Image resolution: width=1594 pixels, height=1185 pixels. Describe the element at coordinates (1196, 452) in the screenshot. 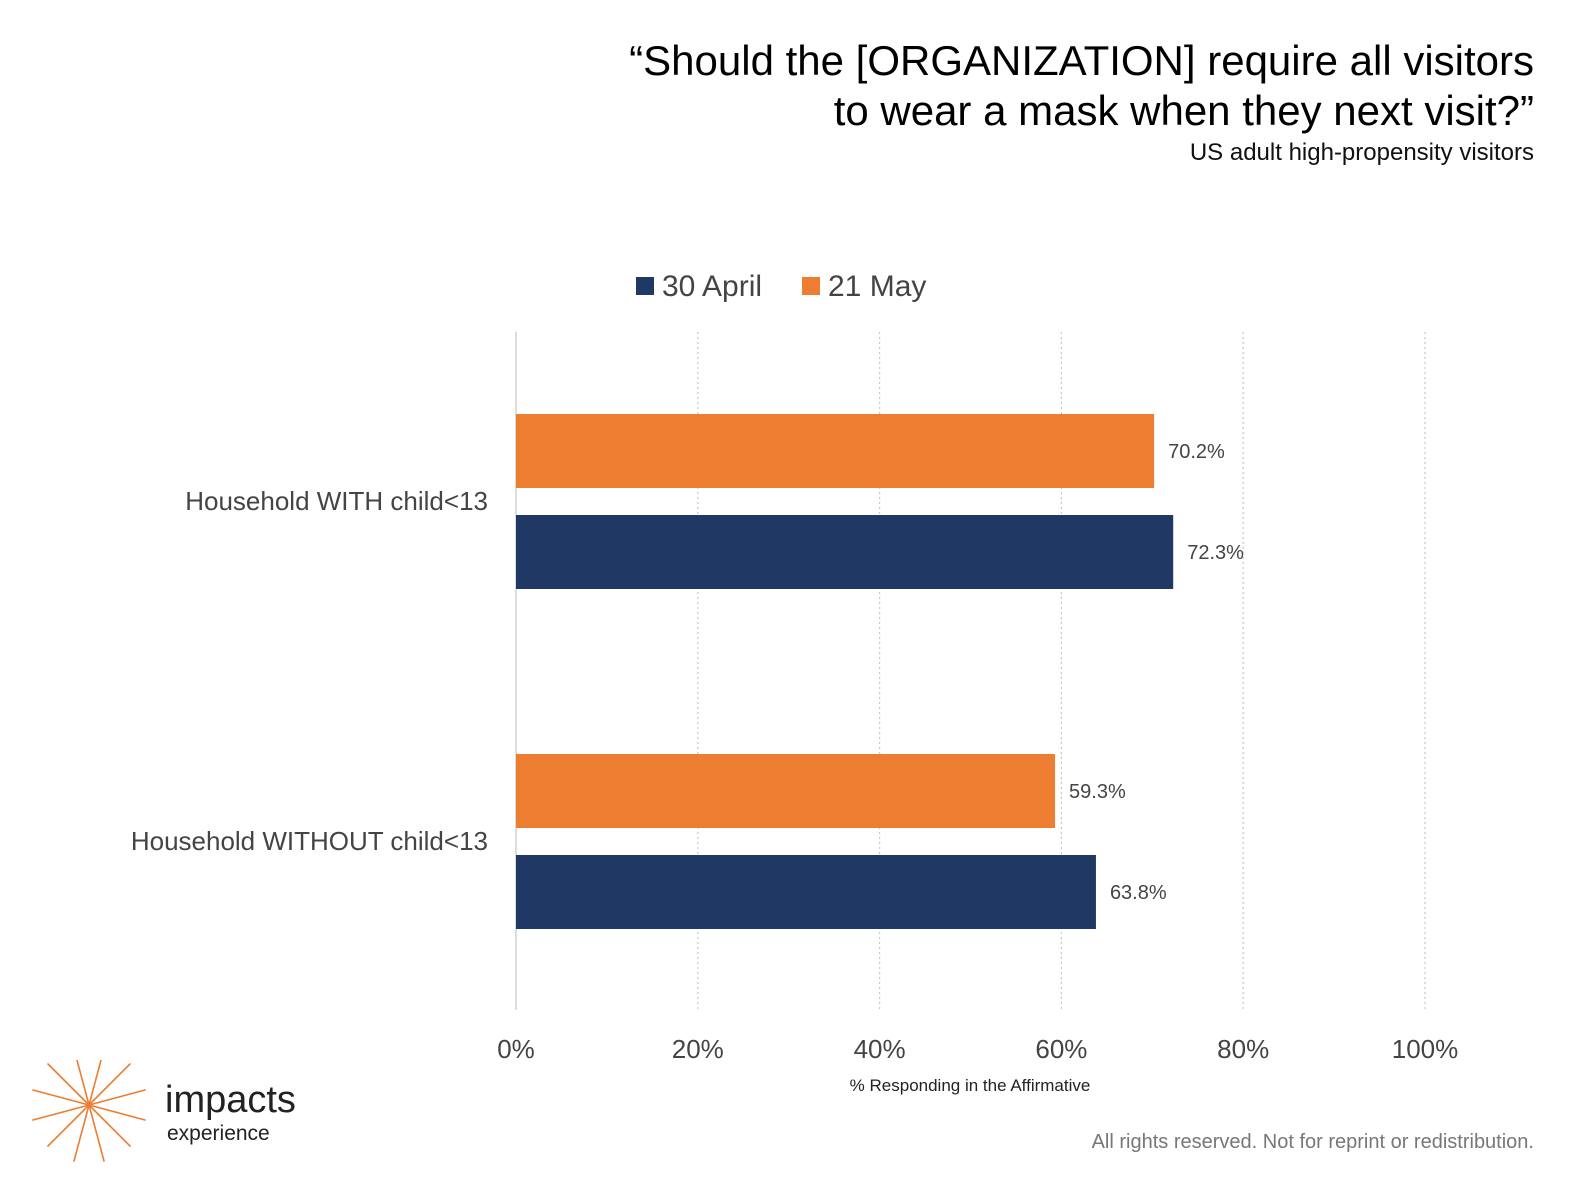

I see `data-label: 70.2%` at that location.